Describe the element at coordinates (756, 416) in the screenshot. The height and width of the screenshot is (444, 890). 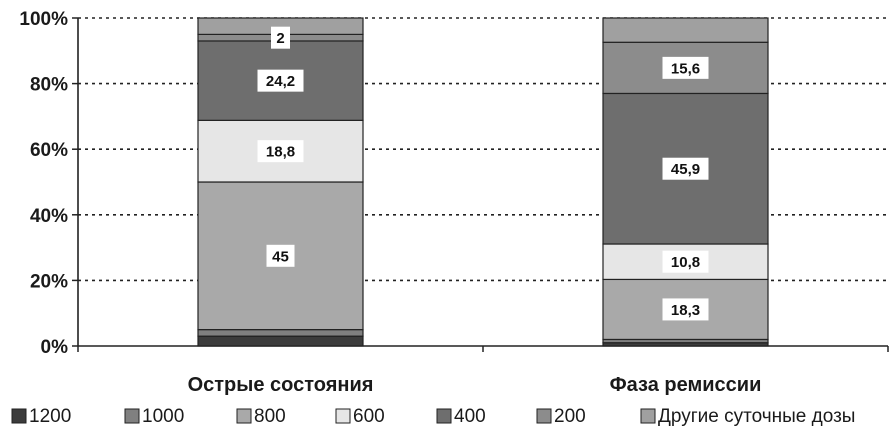
I see `legend-label: Другие суточные дозы` at that location.